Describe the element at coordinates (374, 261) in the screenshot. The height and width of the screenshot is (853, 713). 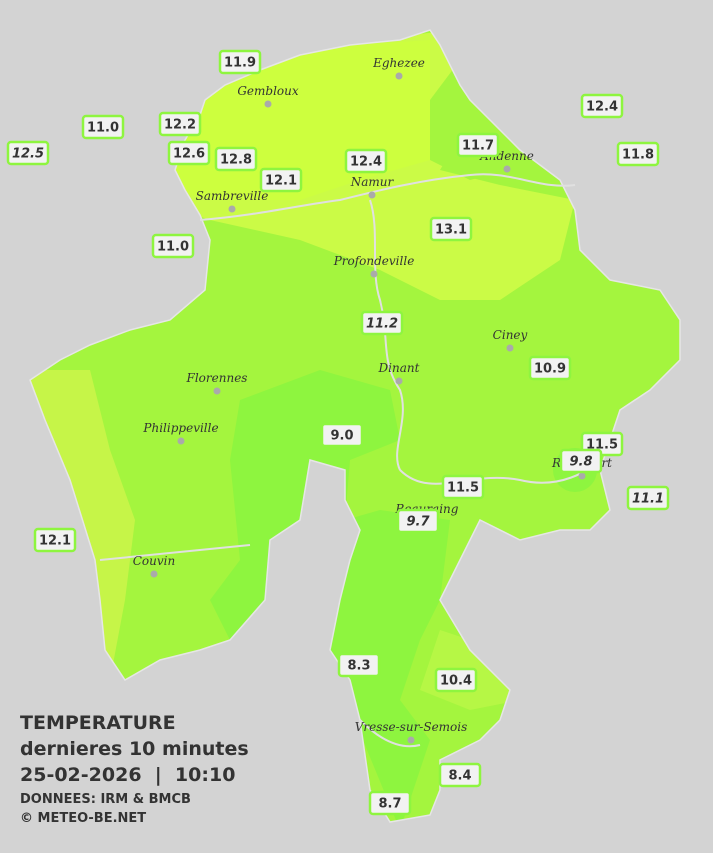
I see `city-name: Profondeville` at that location.